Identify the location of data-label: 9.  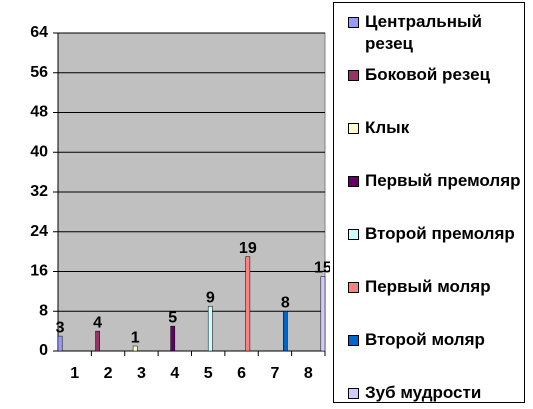
(210, 298).